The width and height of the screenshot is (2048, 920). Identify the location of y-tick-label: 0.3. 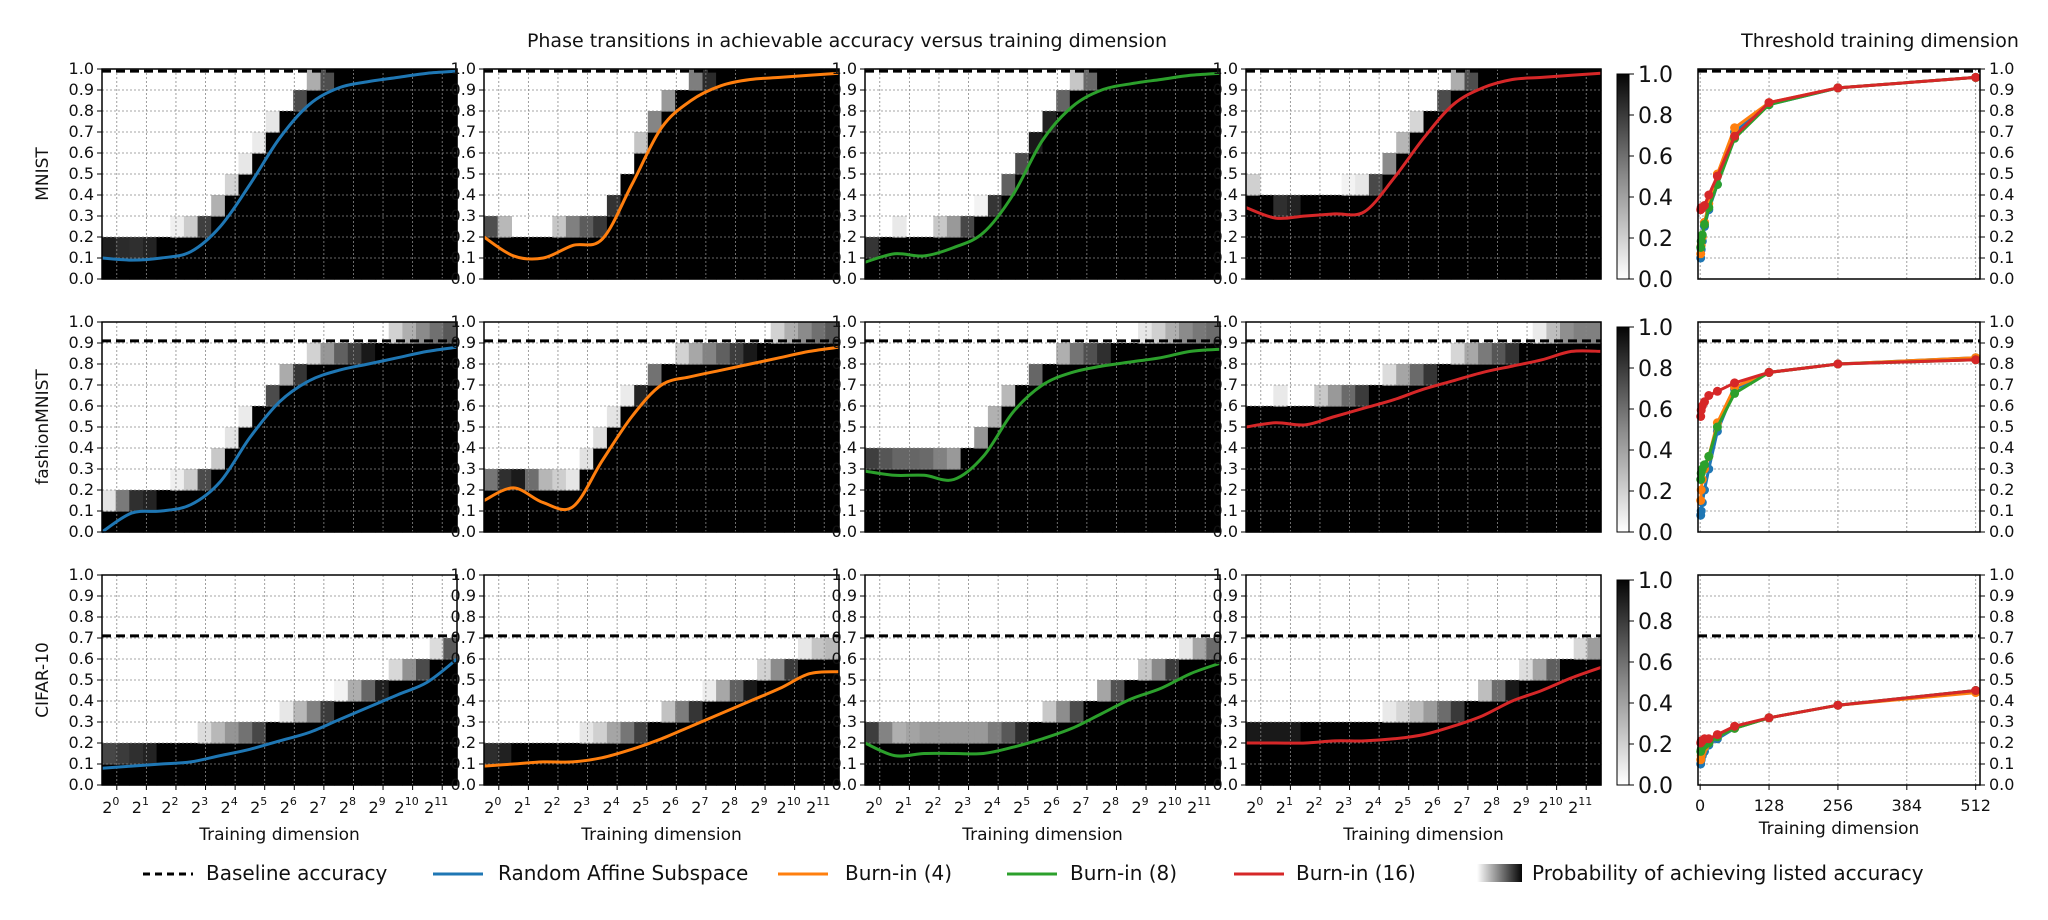
(844, 468).